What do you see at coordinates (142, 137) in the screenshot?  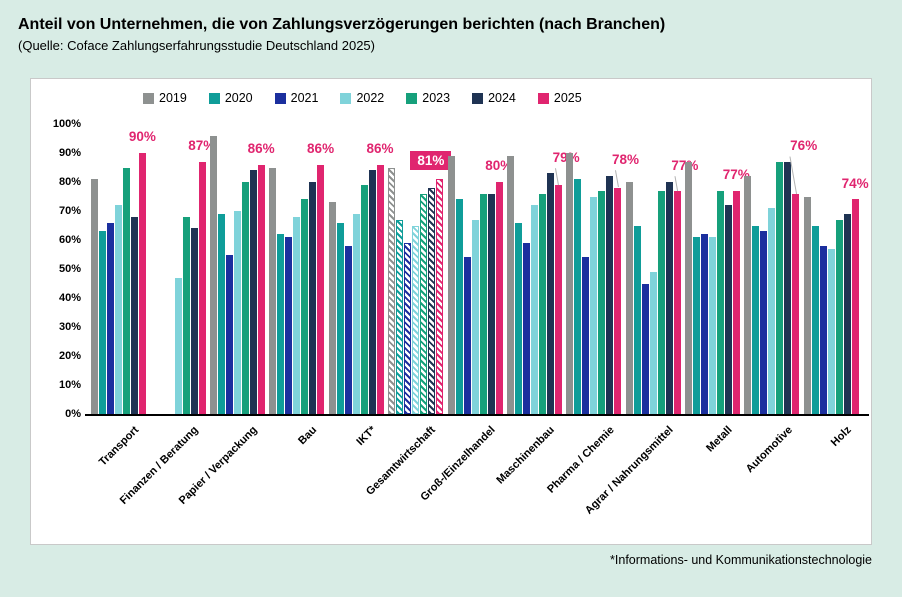 I see `value-label-2025: 90%` at bounding box center [142, 137].